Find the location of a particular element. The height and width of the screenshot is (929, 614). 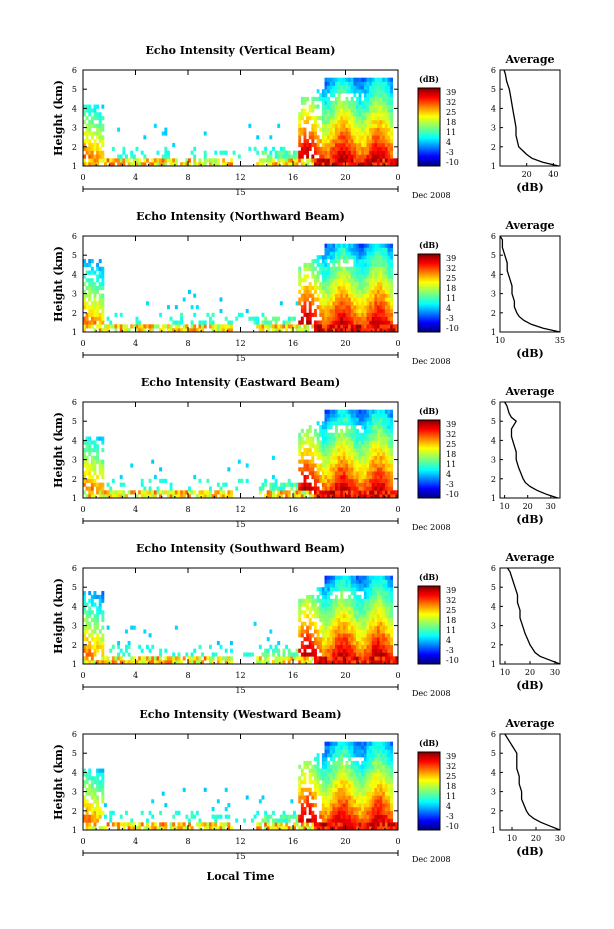

y-tick-label: 3 is located at coordinates (74, 626).